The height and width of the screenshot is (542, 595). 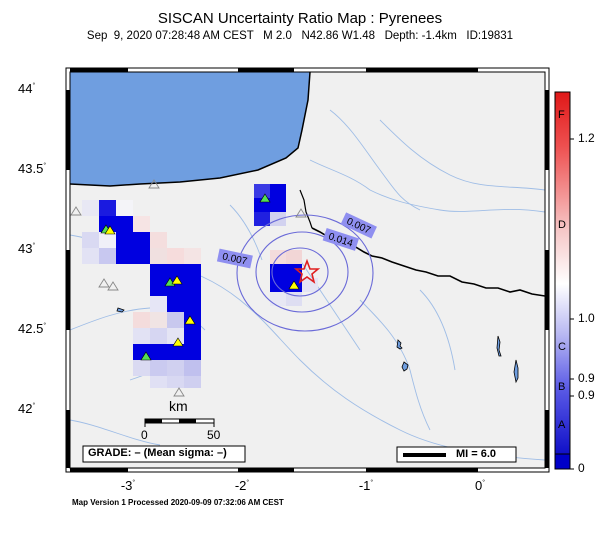 What do you see at coordinates (27, 248) in the screenshot?
I see `lat-tick-label: 43°` at bounding box center [27, 248].